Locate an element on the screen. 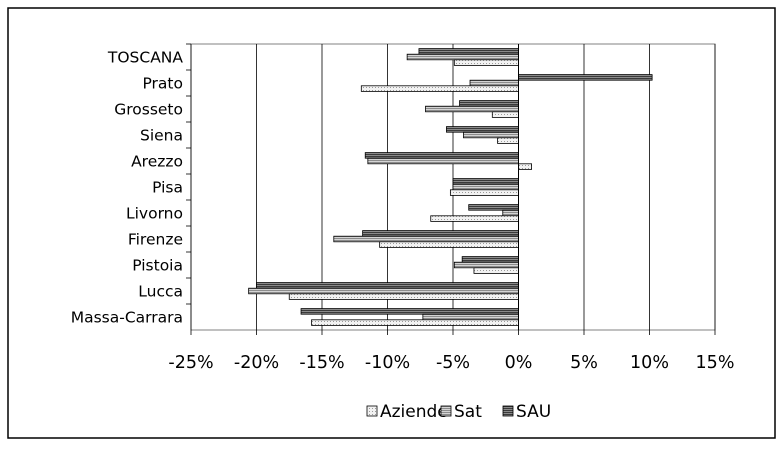 This screenshot has width=783, height=450. x-tick-label: -25% is located at coordinates (190, 363).